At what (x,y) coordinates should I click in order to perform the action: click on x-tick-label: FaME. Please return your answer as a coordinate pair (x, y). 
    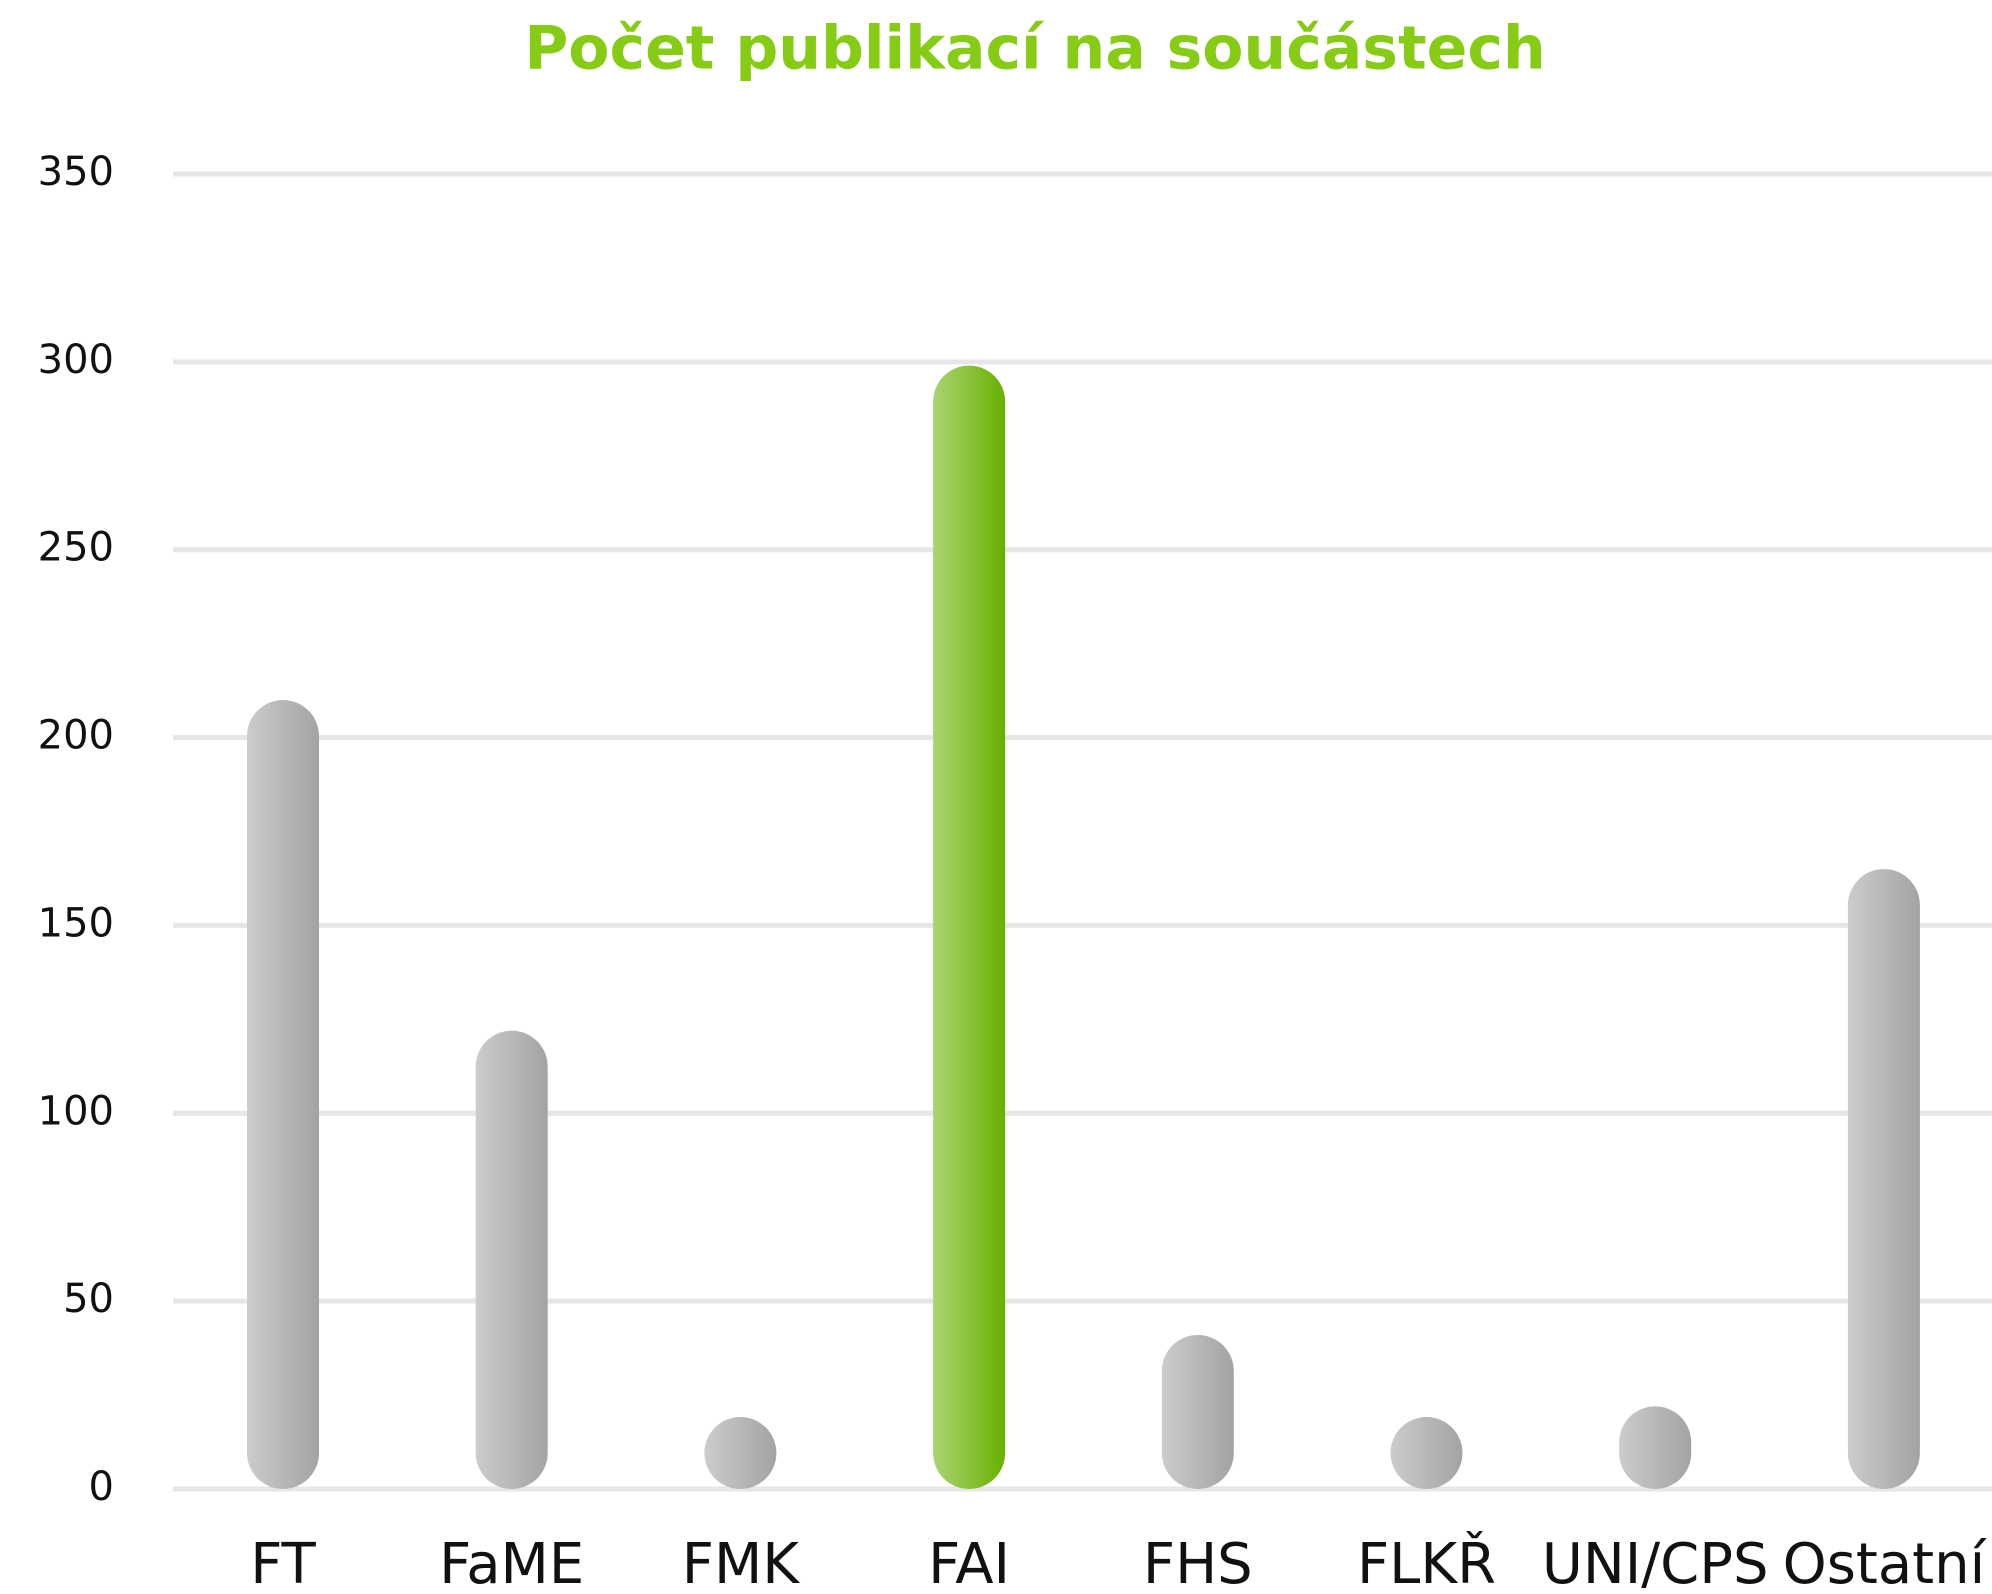
    Looking at the image, I should click on (511, 1563).